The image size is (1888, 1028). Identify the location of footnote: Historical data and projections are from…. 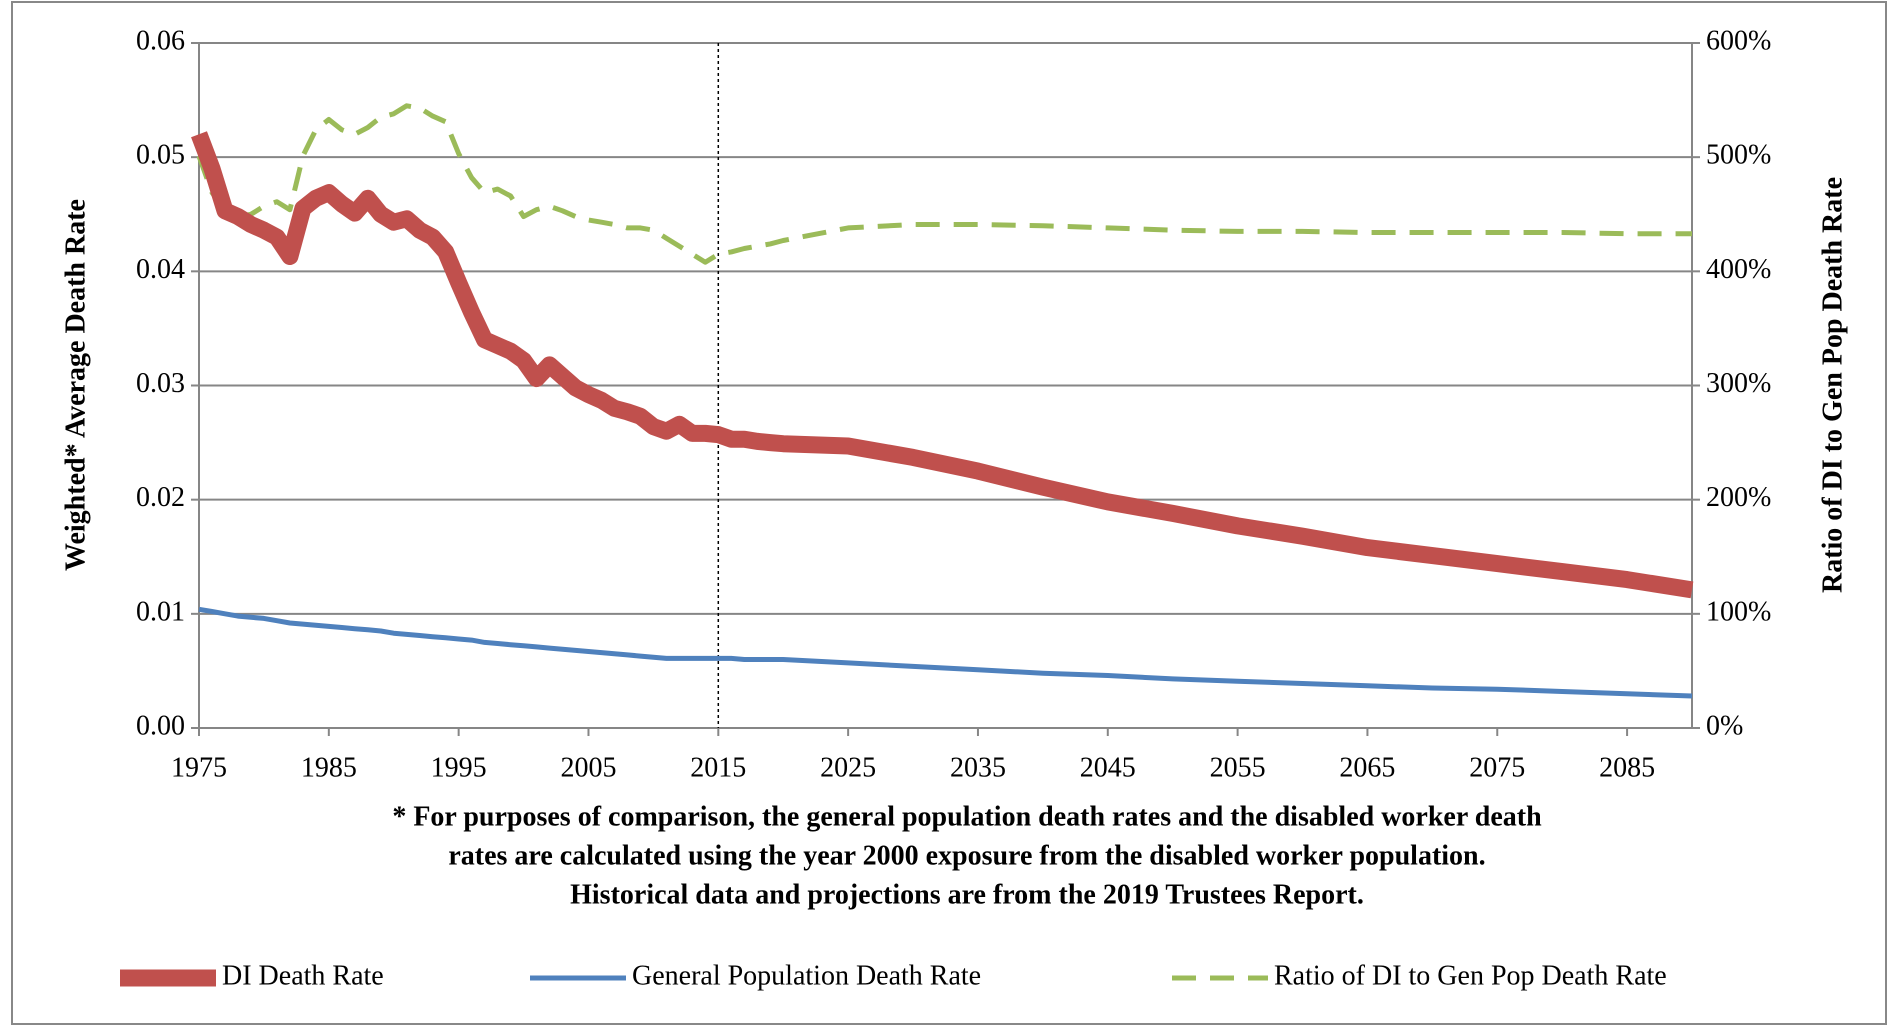
(967, 894).